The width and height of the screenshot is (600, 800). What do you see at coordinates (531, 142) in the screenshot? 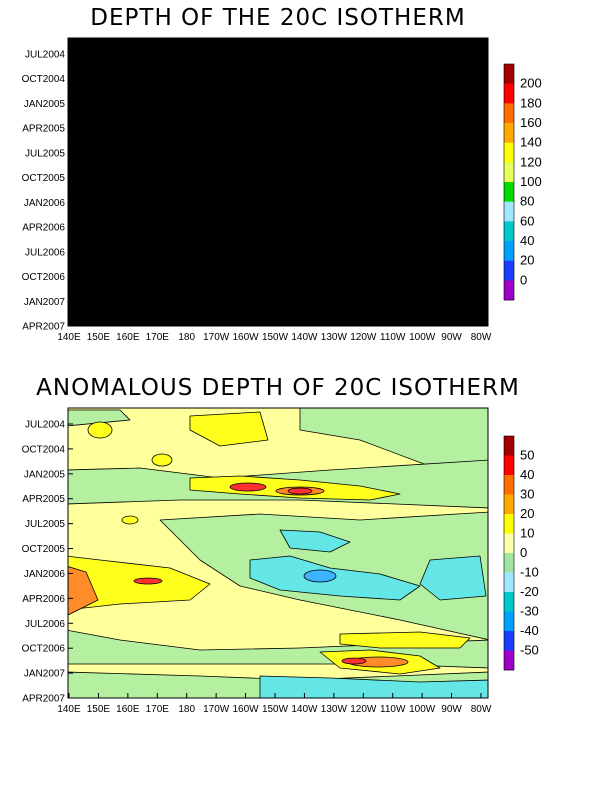
I see `colorbar-label: 140` at bounding box center [531, 142].